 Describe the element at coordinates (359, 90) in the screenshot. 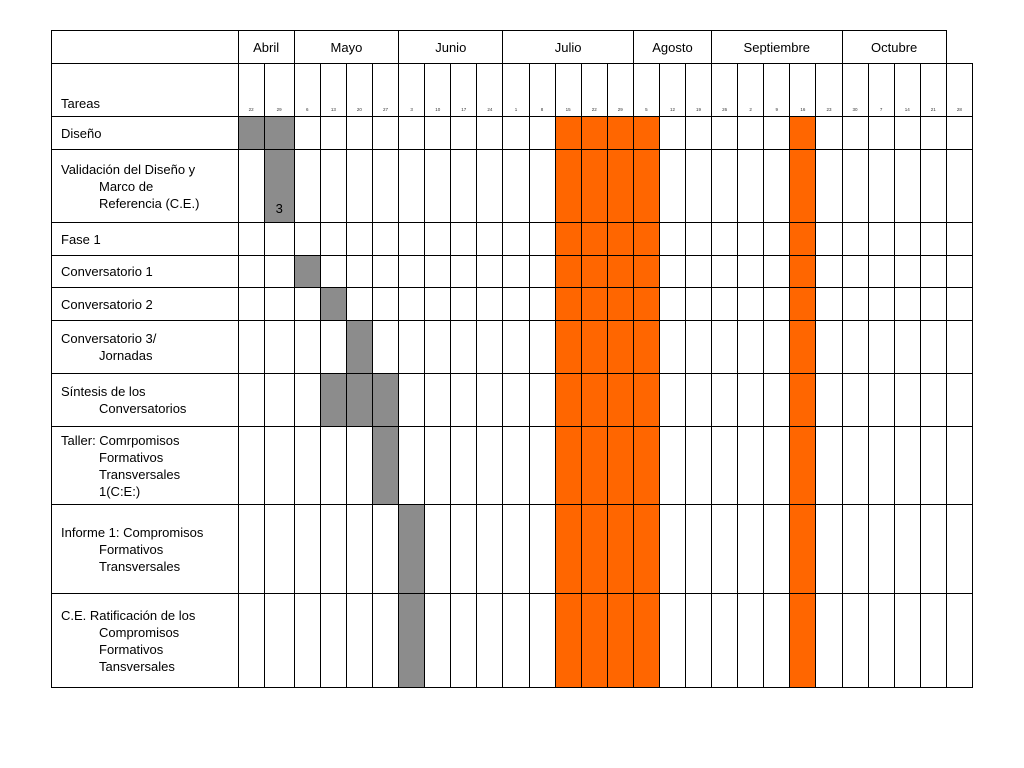

I see `week-day-label: 20` at that location.